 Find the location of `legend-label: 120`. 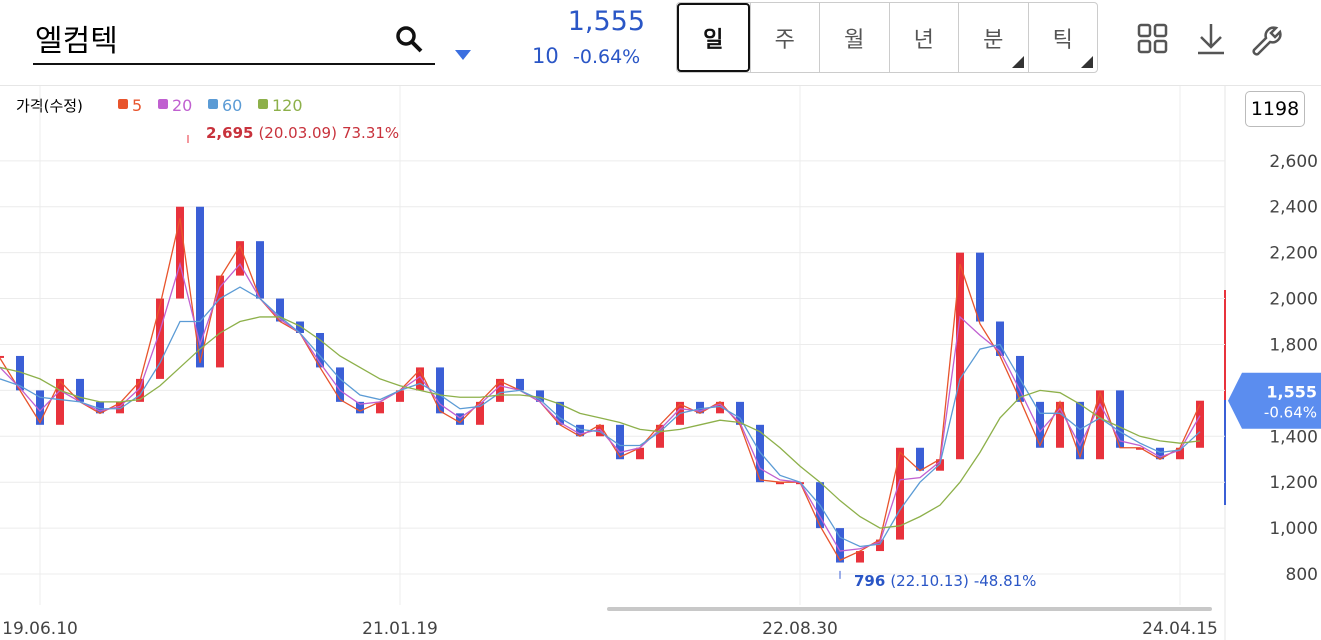

legend-label: 120 is located at coordinates (287, 105).